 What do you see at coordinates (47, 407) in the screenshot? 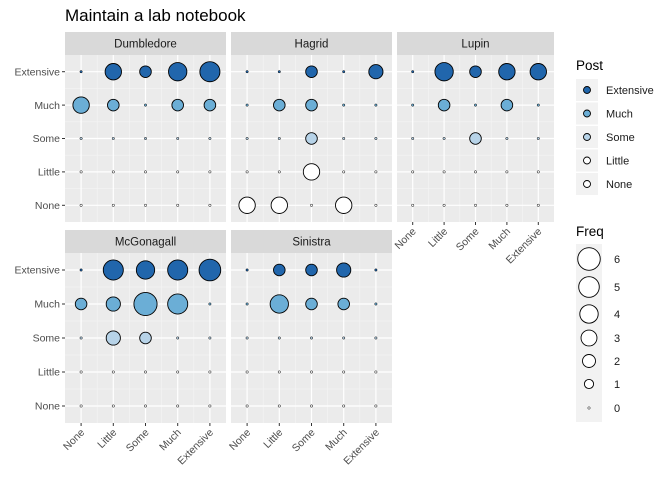
I see `y-tick-label: None` at bounding box center [47, 407].